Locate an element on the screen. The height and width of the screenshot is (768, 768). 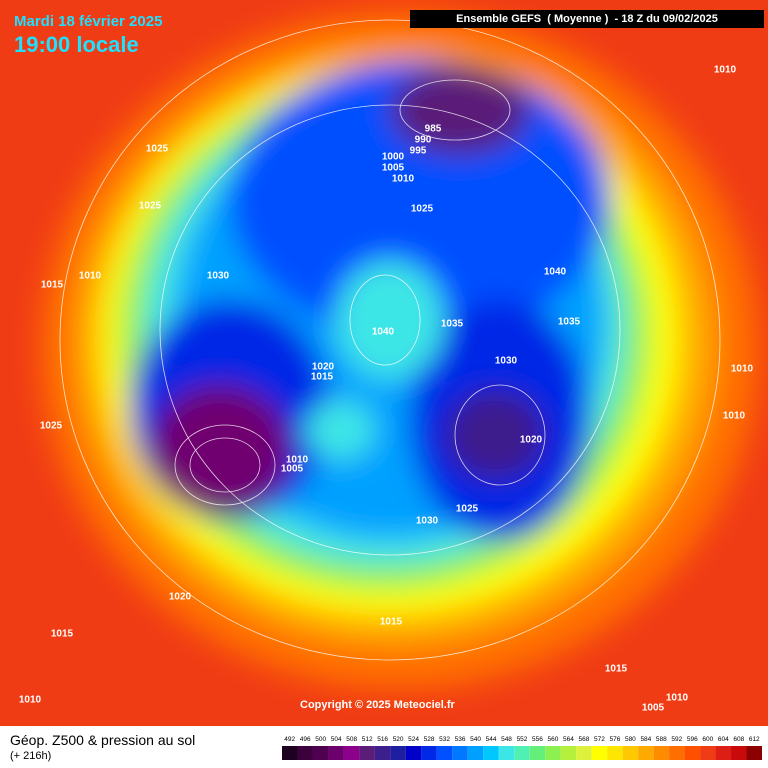
copyright: Copyright © 2025 Meteociel.fr is located at coordinates (377, 705).